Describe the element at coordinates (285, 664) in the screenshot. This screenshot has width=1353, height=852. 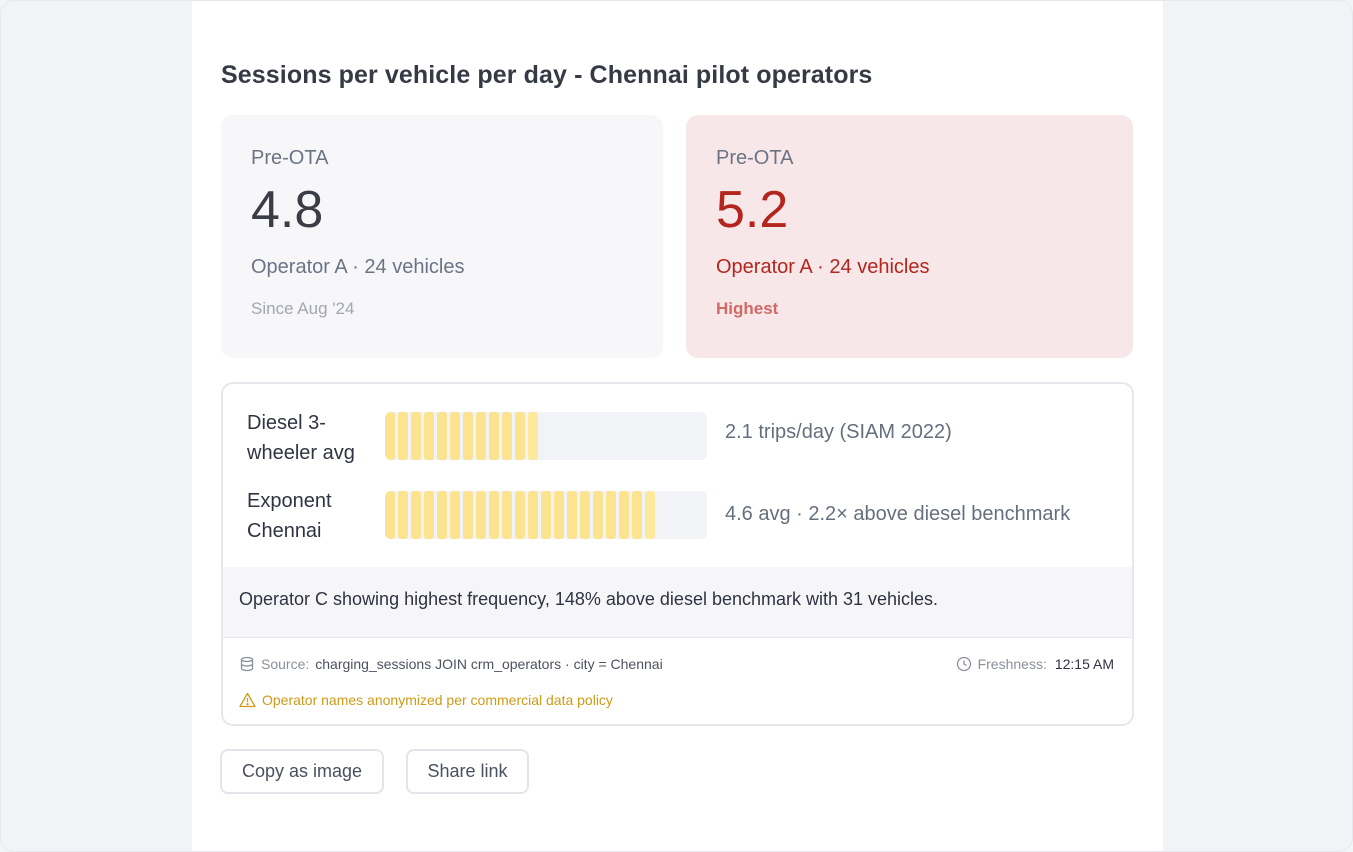
I see `source-label: Source:` at that location.